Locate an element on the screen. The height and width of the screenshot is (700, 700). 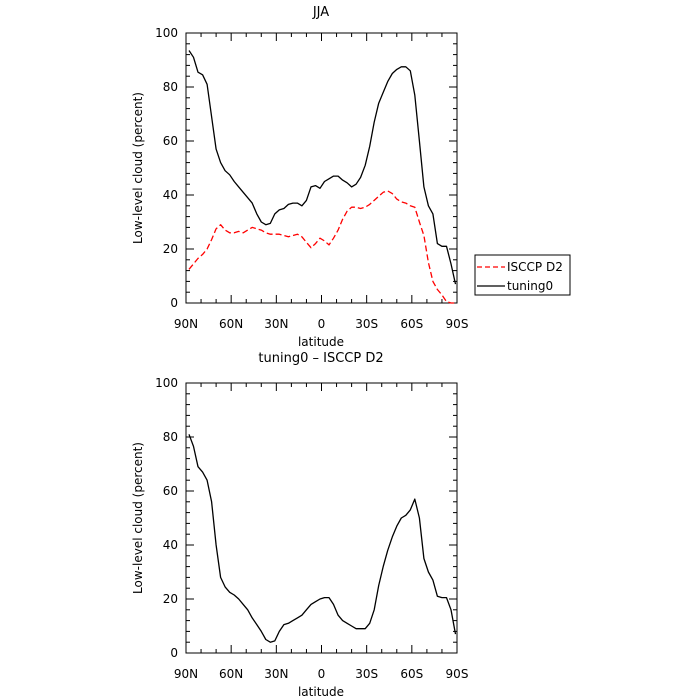
legend-label-isccp: ISCCP D2 is located at coordinates (535, 267).